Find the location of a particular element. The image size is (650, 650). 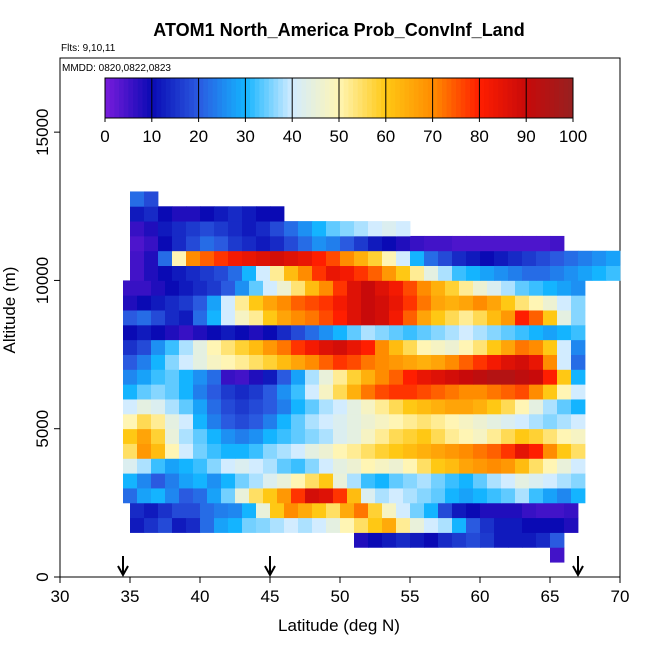

colorbar-tick-label: 50 is located at coordinates (339, 136).